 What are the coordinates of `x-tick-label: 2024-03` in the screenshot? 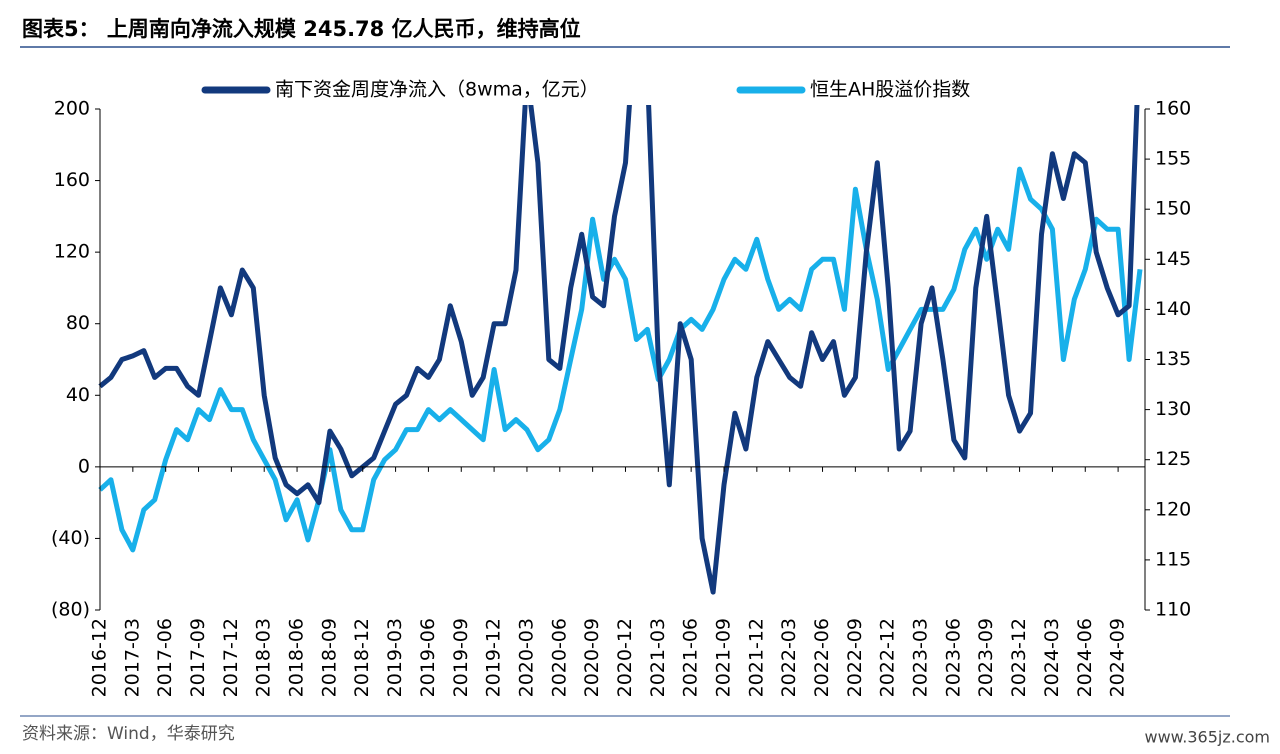 It's located at (1052, 657).